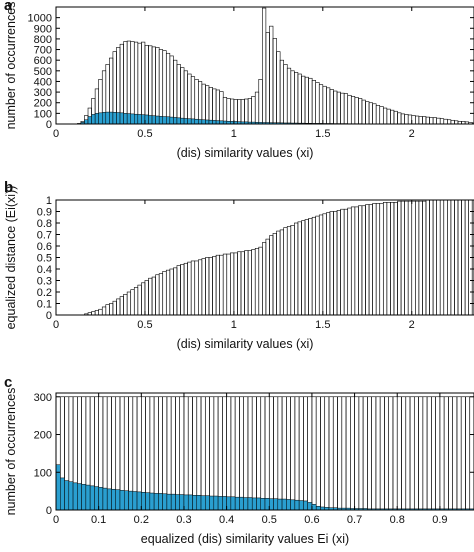 The width and height of the screenshot is (474, 552). Describe the element at coordinates (56, 134) in the screenshot. I see `x-tick-label: 0` at that location.